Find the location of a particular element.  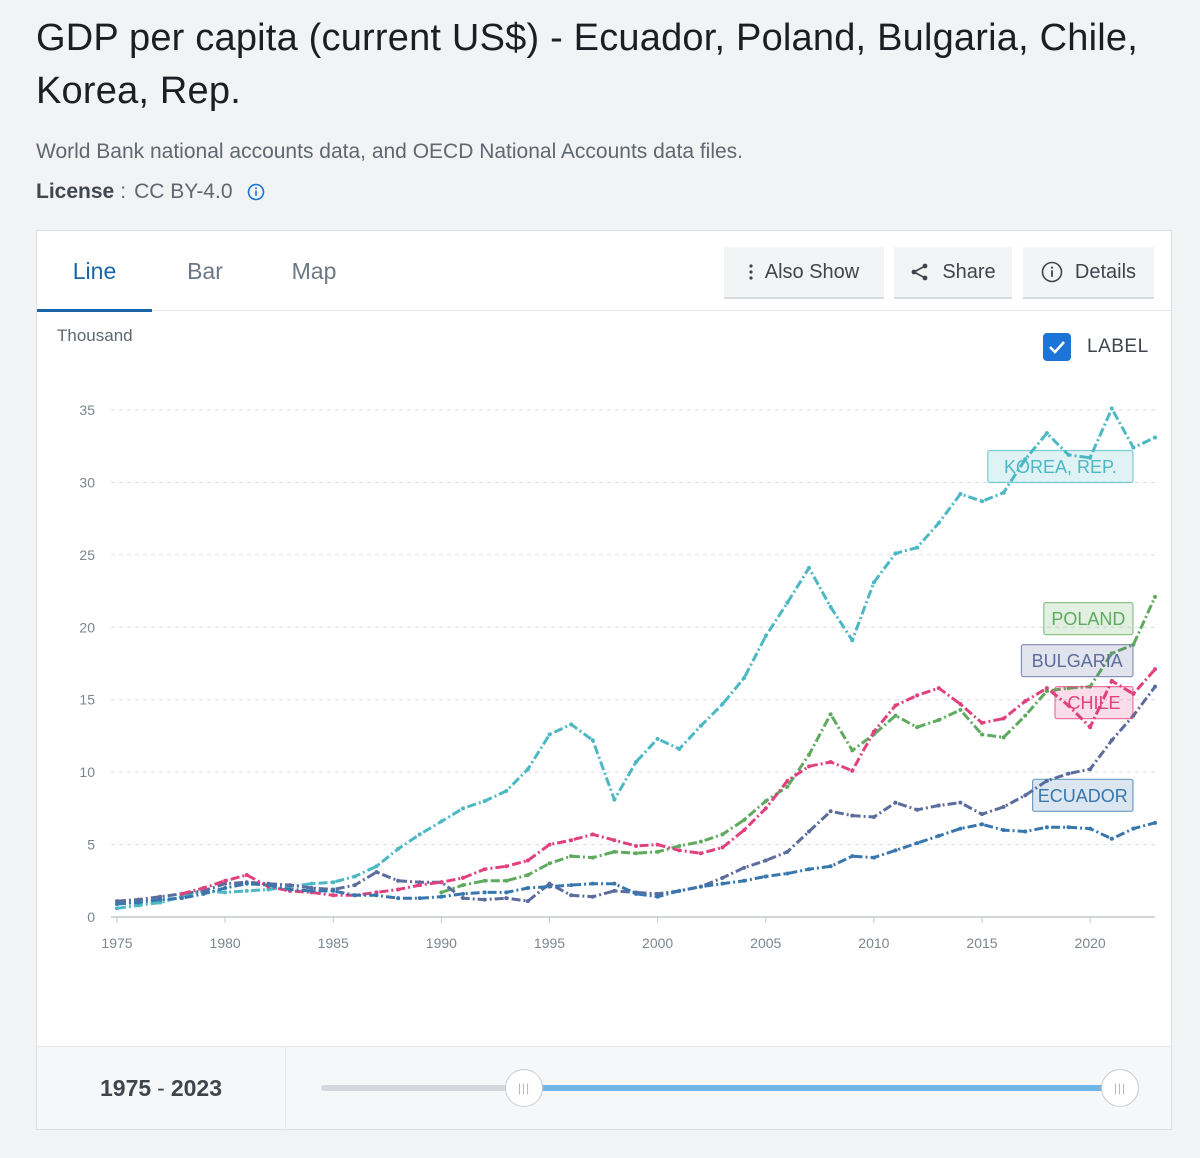

info-icon is located at coordinates (256, 192).